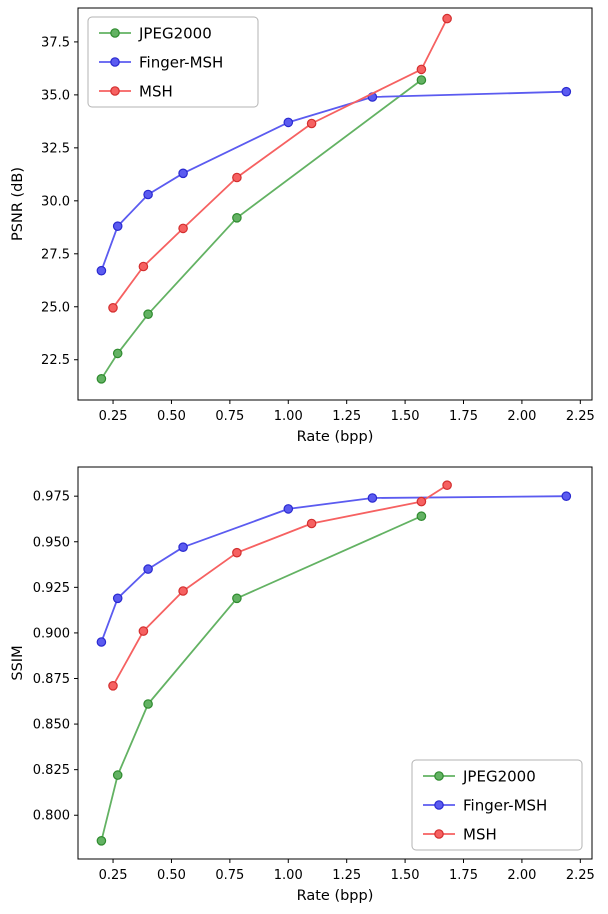 This screenshot has height=914, width=608. Describe the element at coordinates (55, 254) in the screenshot. I see `y-tick-label: 27.5` at that location.